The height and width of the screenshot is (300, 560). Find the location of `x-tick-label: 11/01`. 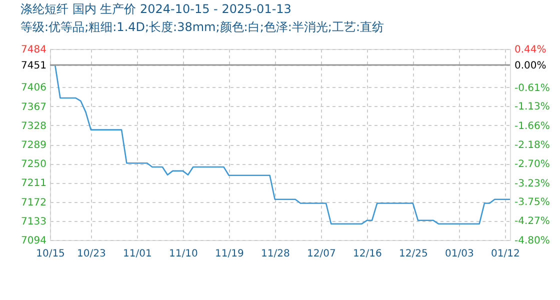

x-tick-label: 11/01 is located at coordinates (137, 254).